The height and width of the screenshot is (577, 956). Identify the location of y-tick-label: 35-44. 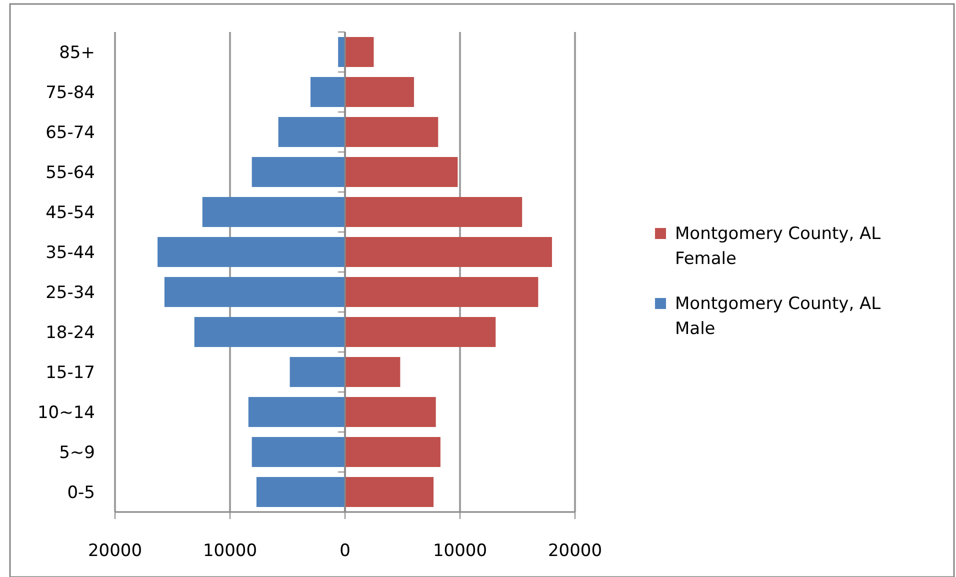
(70, 253).